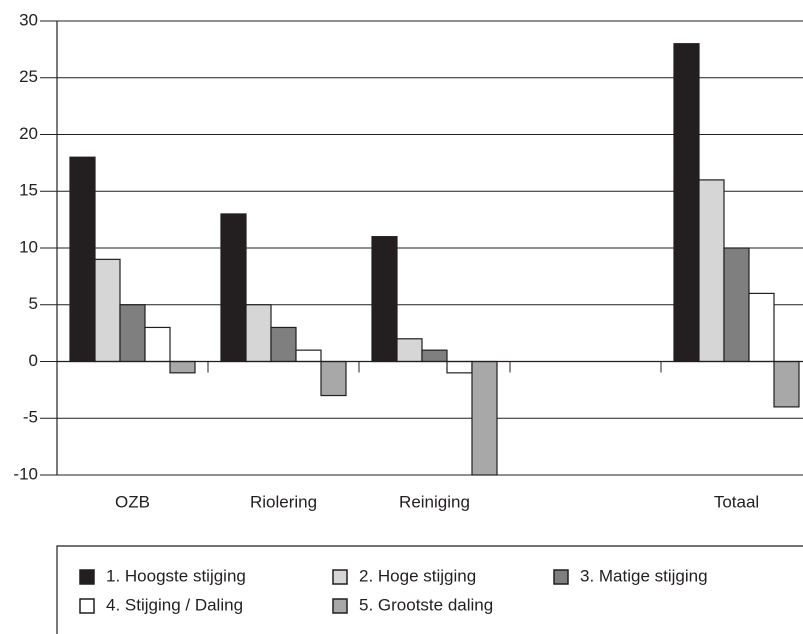 This screenshot has width=803, height=634. Describe the element at coordinates (429, 589) in the screenshot. I see `legend-box` at that location.